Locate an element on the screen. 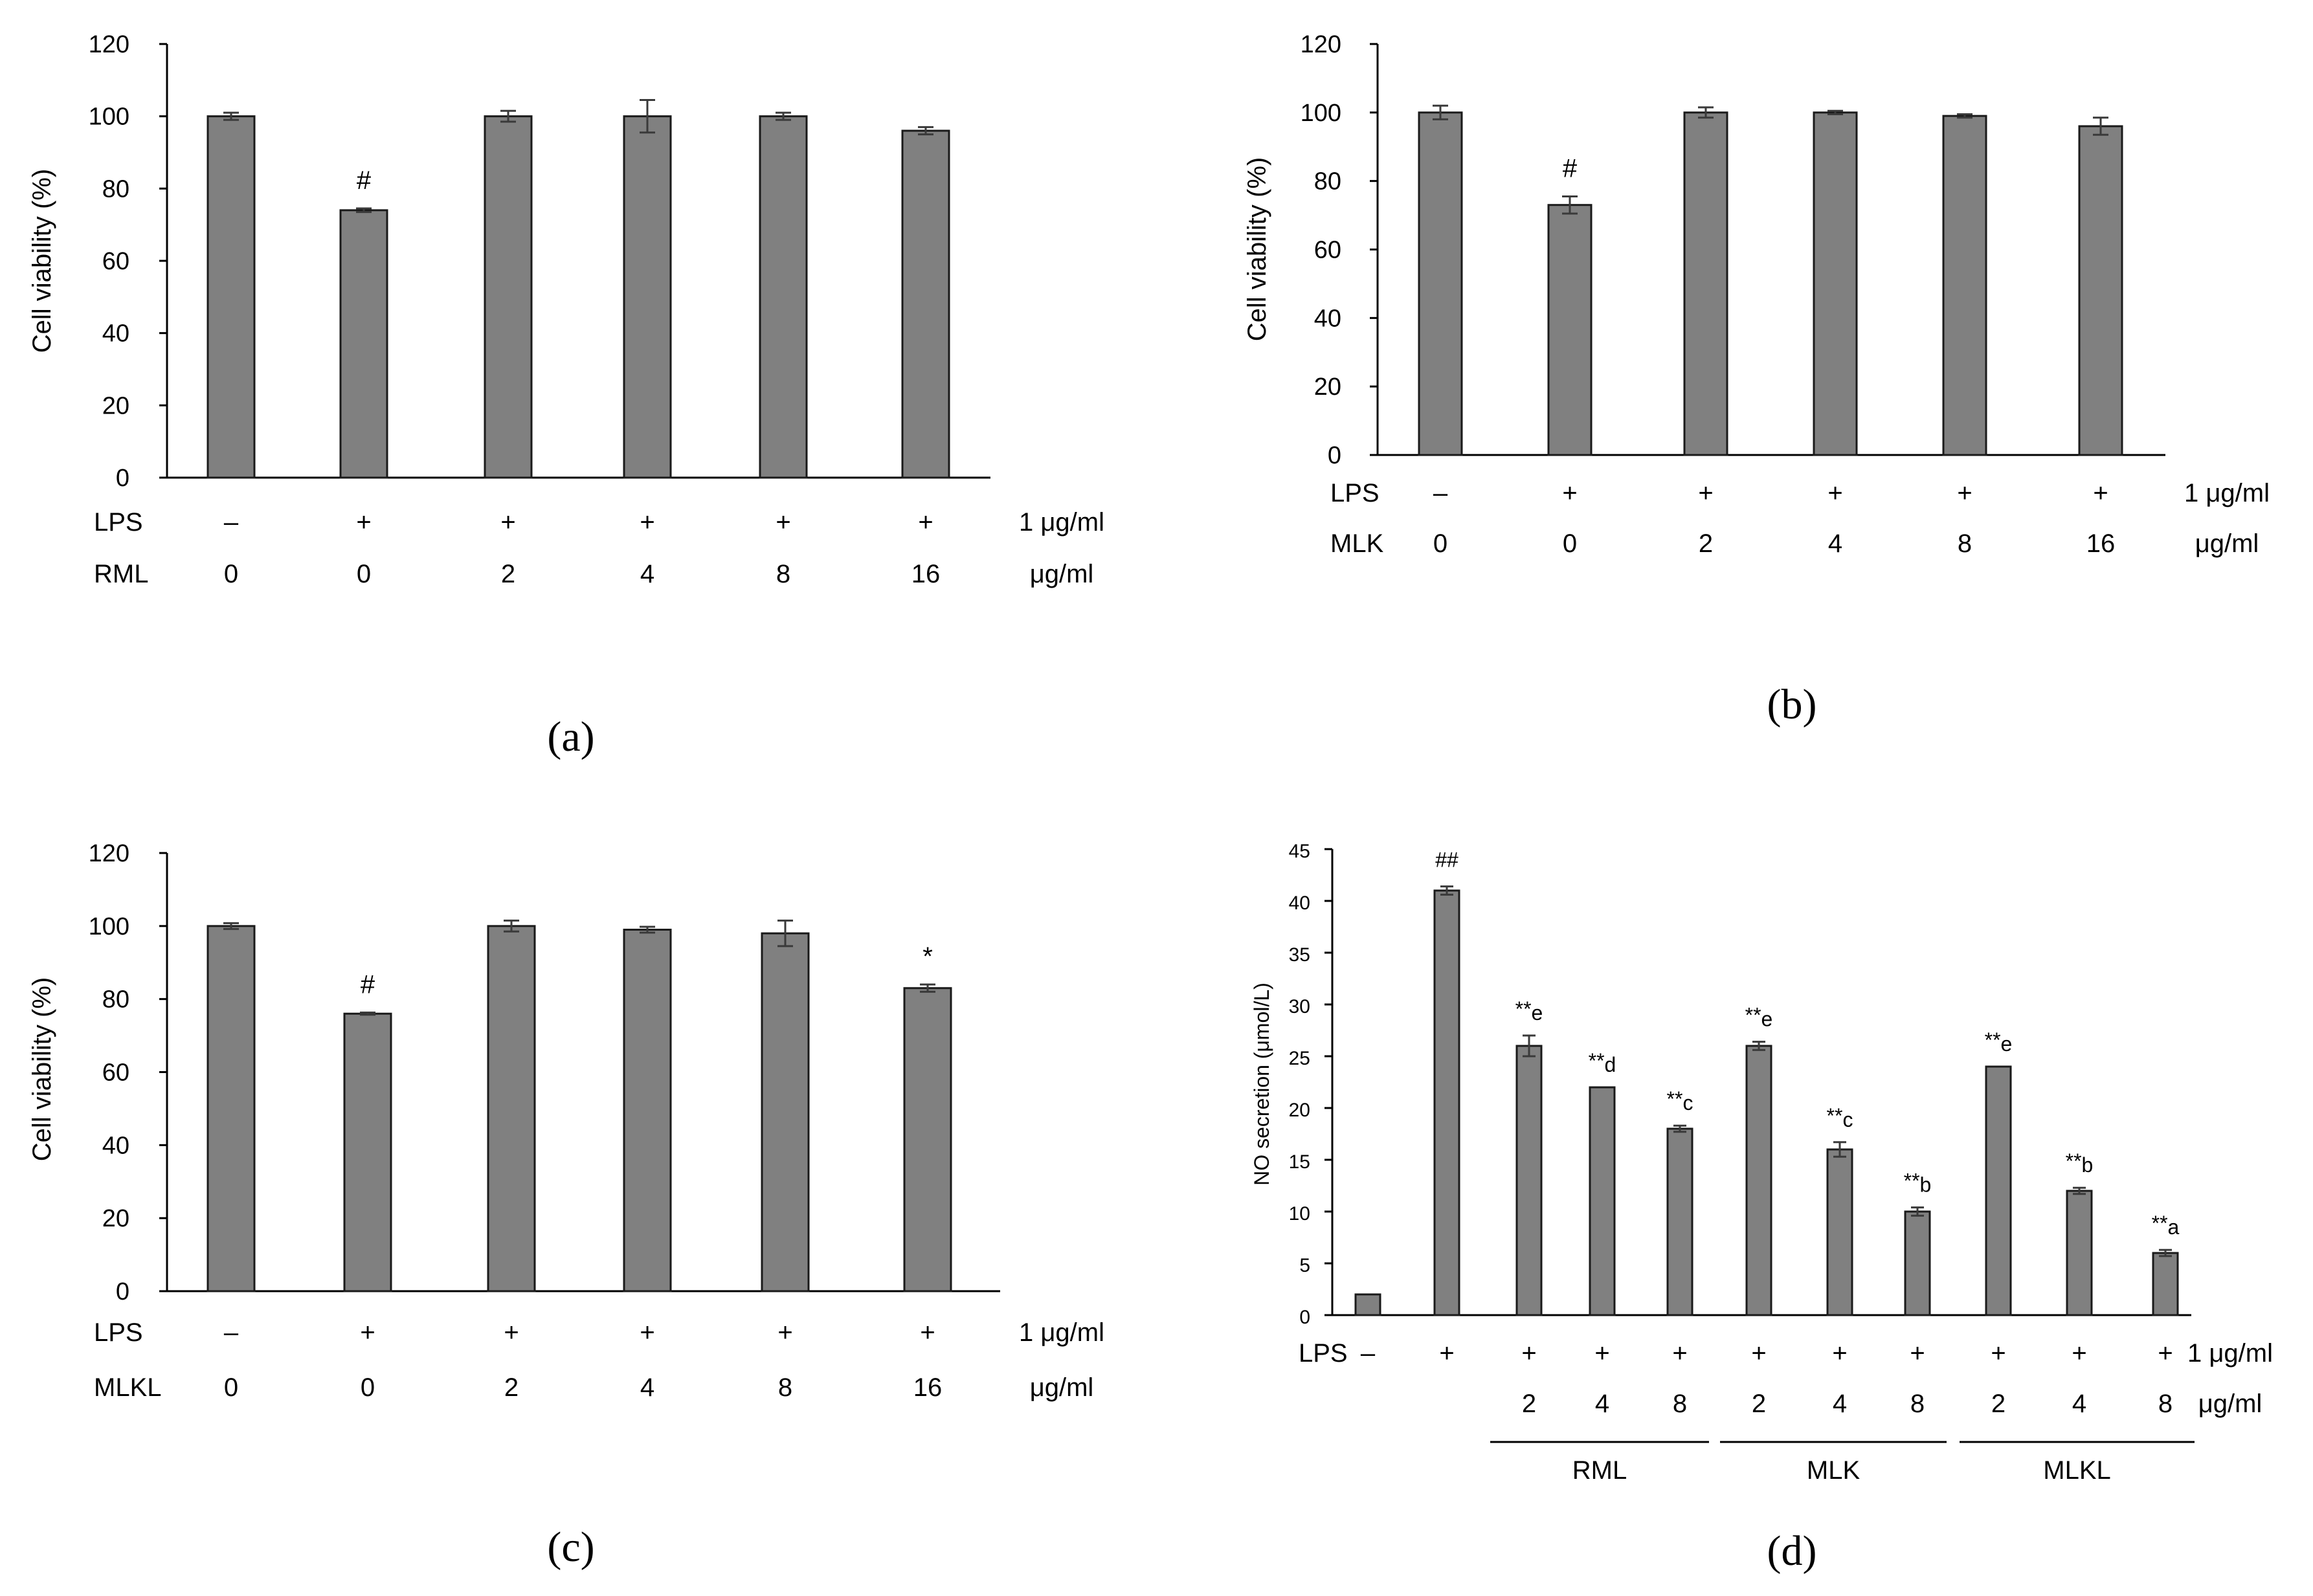  y-tick-label: 120 is located at coordinates (1321, 44).